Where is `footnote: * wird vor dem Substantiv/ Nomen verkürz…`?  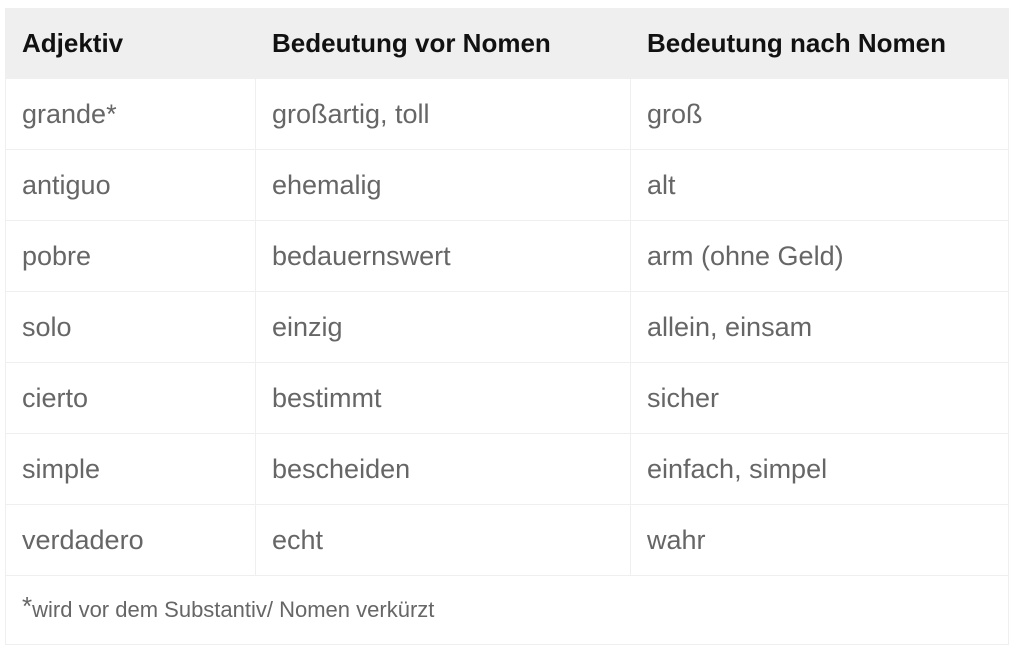
footnote: * wird vor dem Substantiv/ Nomen verkürz… is located at coordinates (507, 610).